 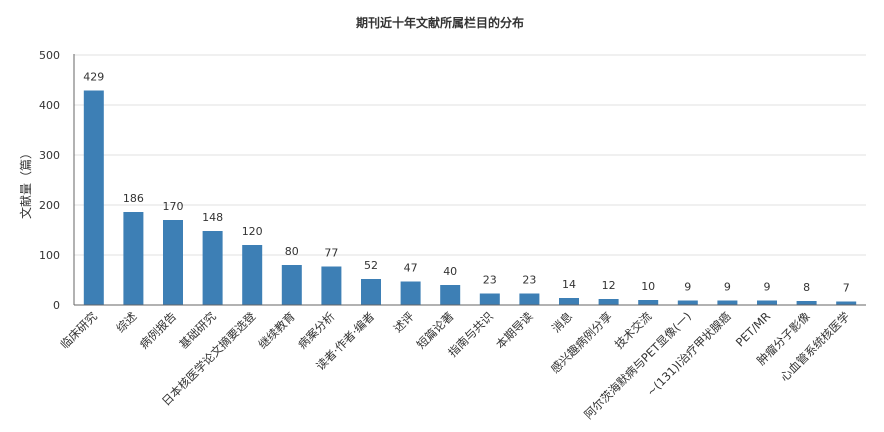 I want to click on y-tick-label: 200, so click(x=49, y=205).